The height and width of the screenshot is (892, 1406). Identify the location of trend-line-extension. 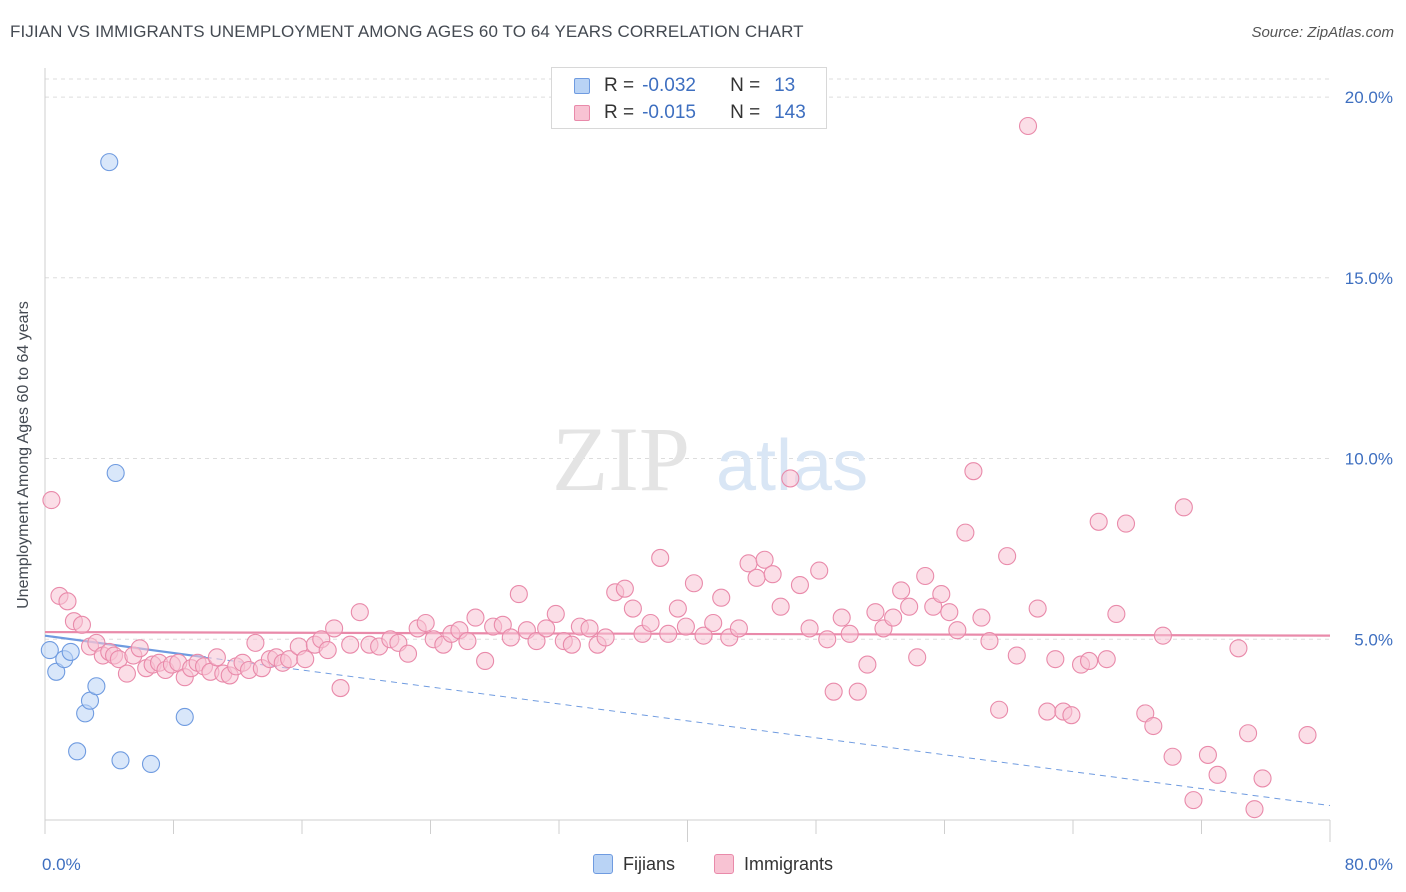
(768, 731).